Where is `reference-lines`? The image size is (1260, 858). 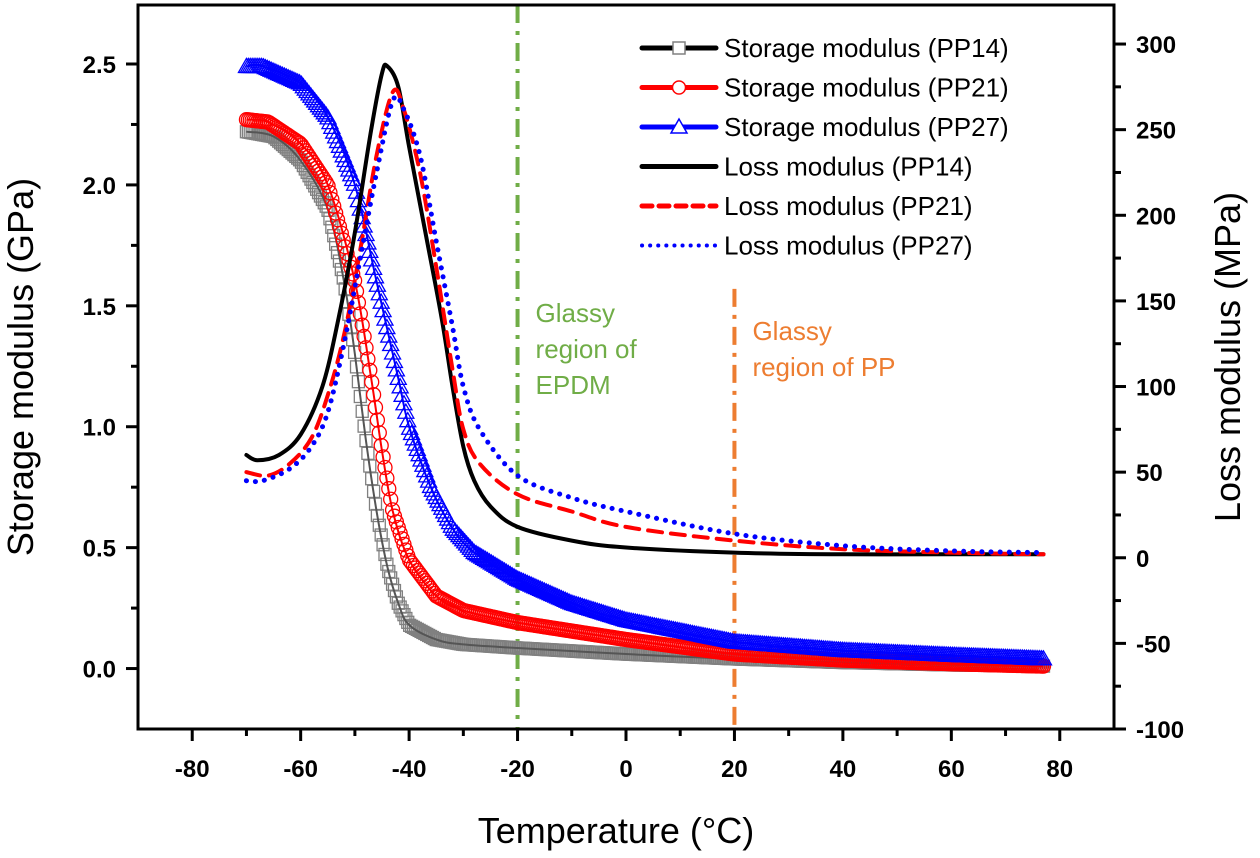 reference-lines is located at coordinates (626, 367).